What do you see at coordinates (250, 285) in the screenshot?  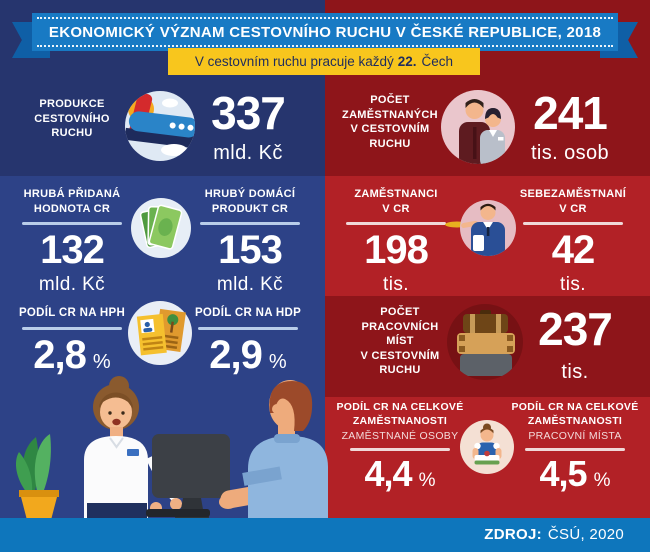 I see `gdp-unit: mld. Kč` at bounding box center [250, 285].